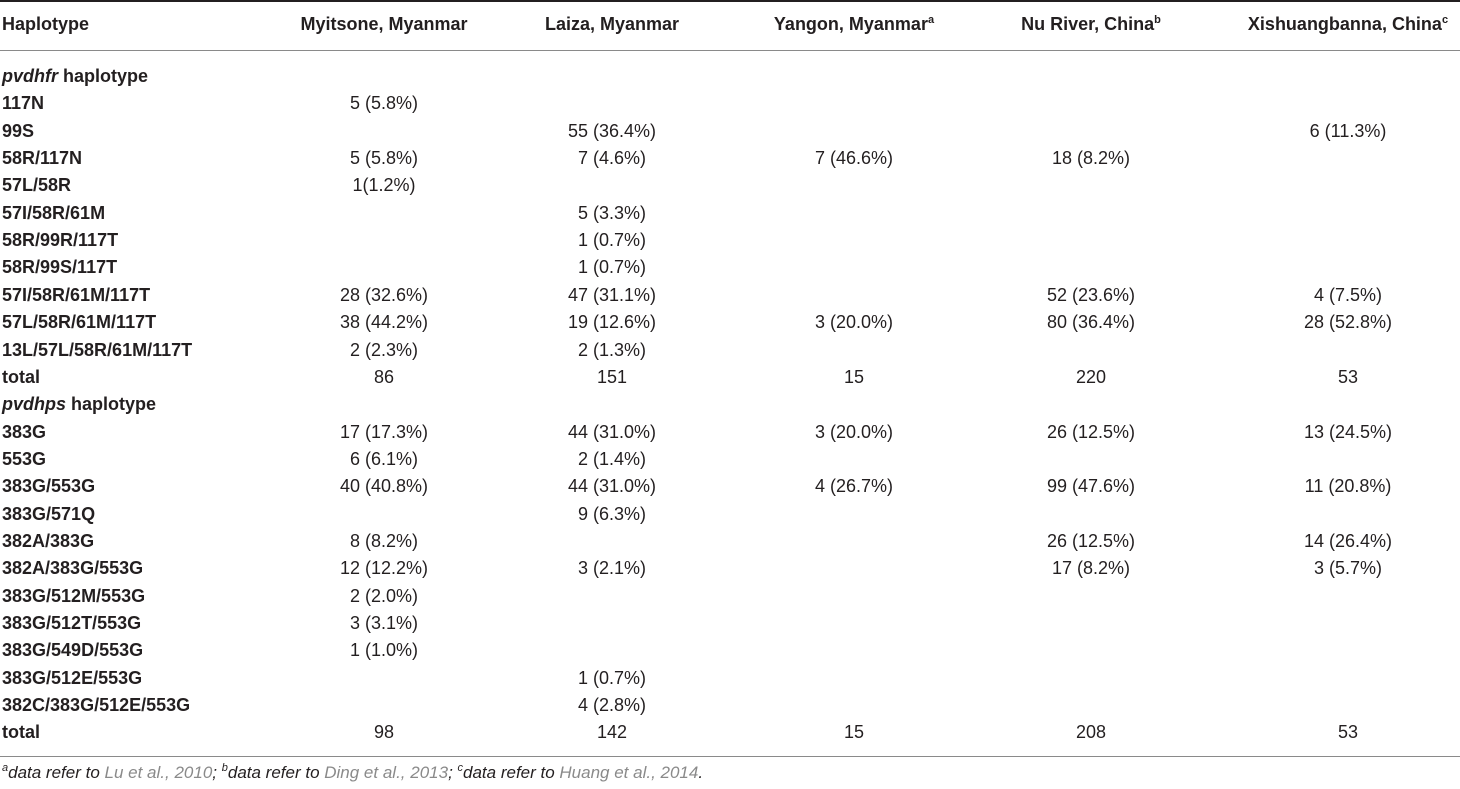 This screenshot has height=789, width=1460. Describe the element at coordinates (1348, 130) in the screenshot. I see `count-cell: 6 (11.3%)` at that location.